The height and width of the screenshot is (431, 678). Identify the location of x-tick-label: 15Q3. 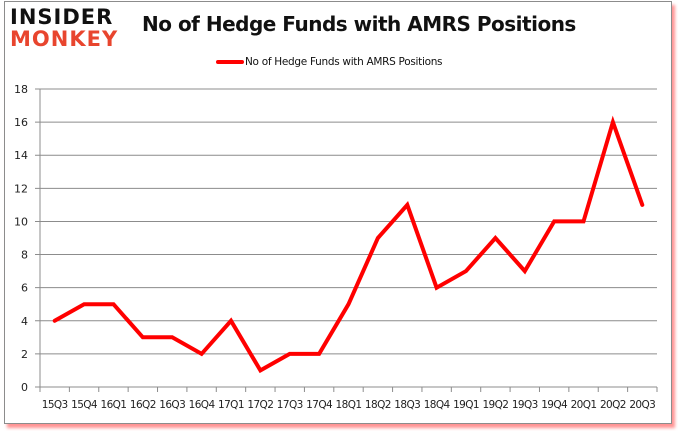
(55, 405).